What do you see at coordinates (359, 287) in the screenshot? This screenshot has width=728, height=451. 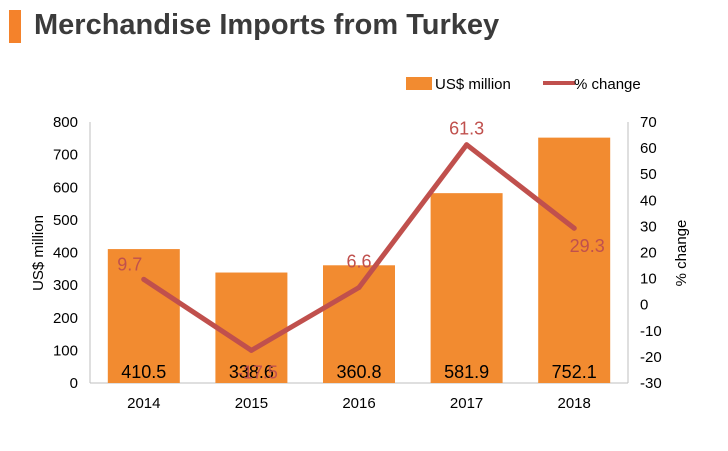 I see `line-point-2016` at bounding box center [359, 287].